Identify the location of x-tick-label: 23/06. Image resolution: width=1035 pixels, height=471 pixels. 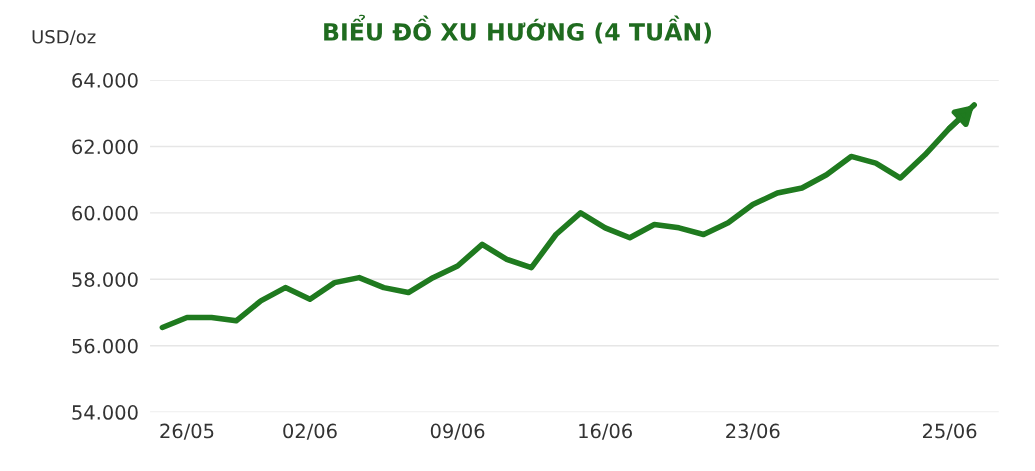
(753, 431).